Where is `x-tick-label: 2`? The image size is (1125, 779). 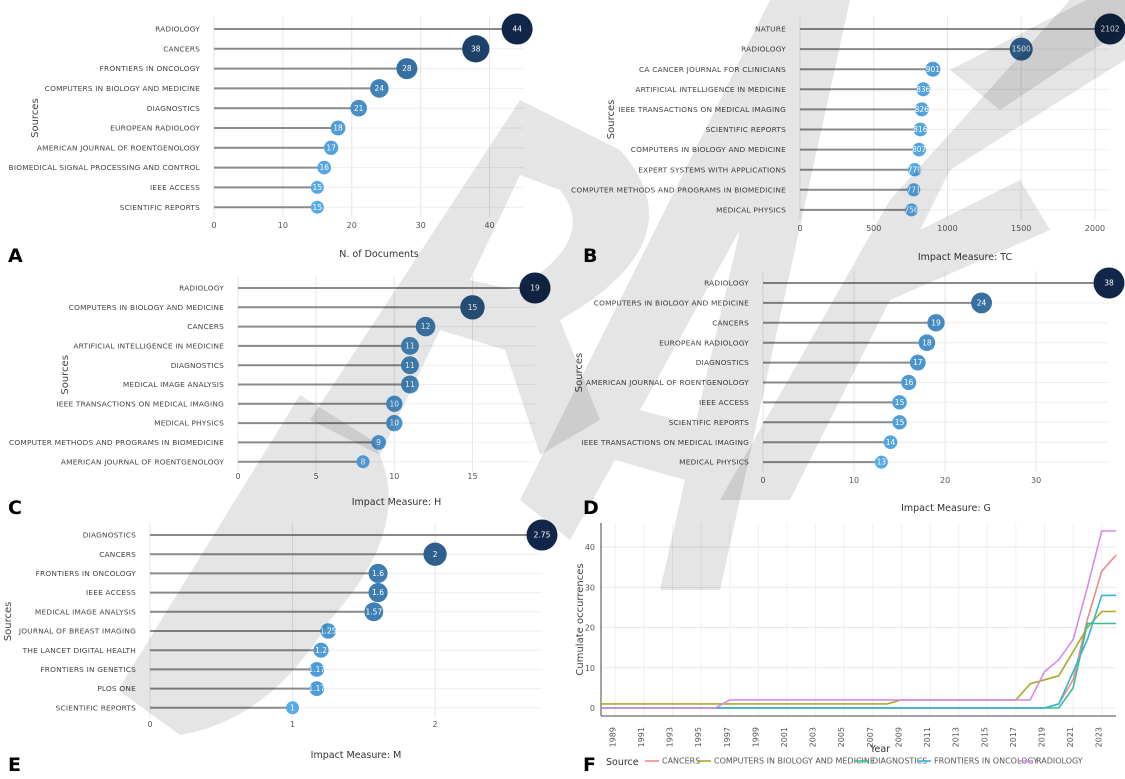 x-tick-label: 2 is located at coordinates (435, 724).